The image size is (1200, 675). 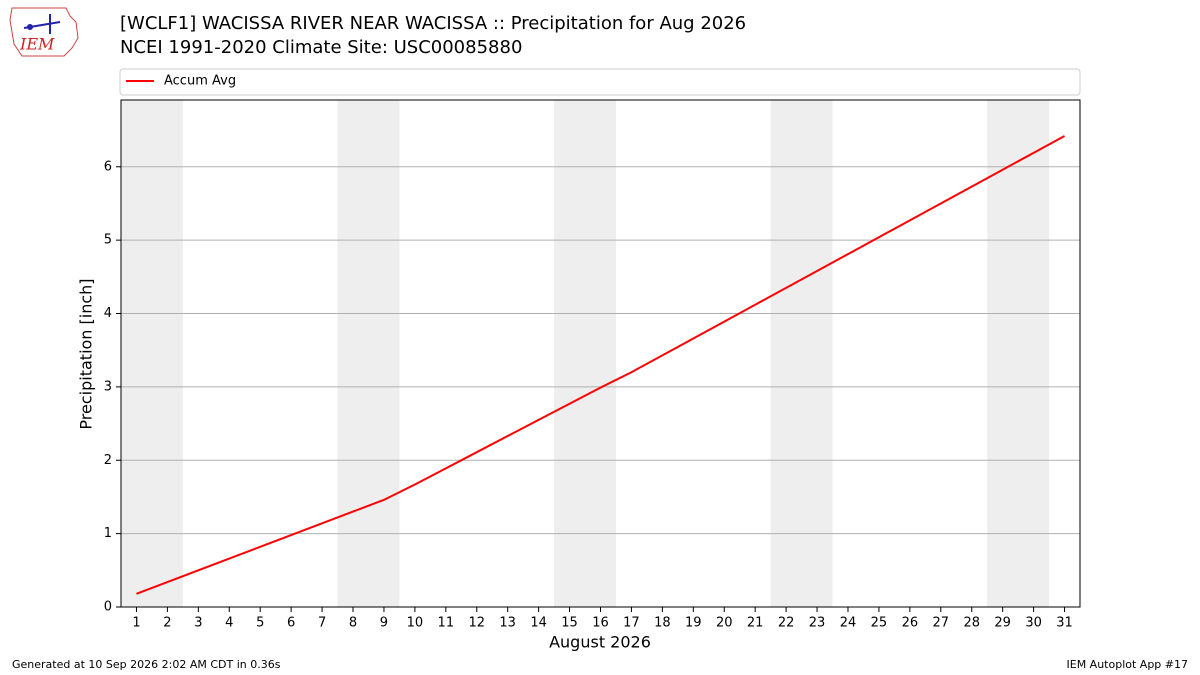 What do you see at coordinates (941, 623) in the screenshot?
I see `x-tick-label: 27` at bounding box center [941, 623].